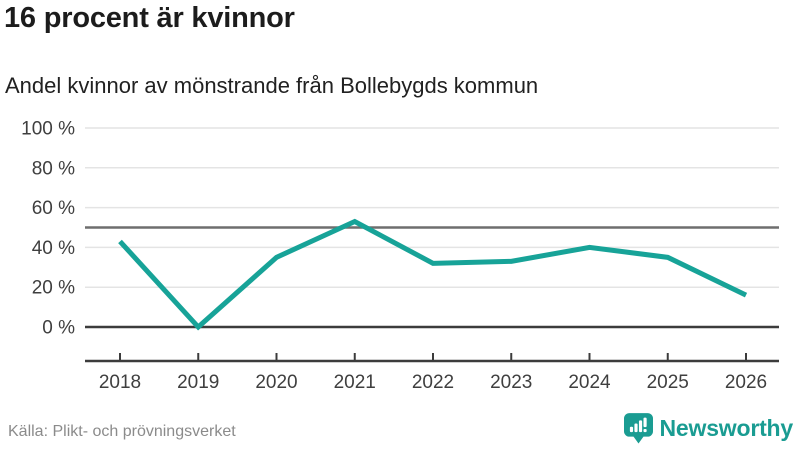 Image resolution: width=800 pixels, height=450 pixels. What do you see at coordinates (122, 431) in the screenshot?
I see `source-attribution: Källa: Plikt- och prövningsverket` at bounding box center [122, 431].